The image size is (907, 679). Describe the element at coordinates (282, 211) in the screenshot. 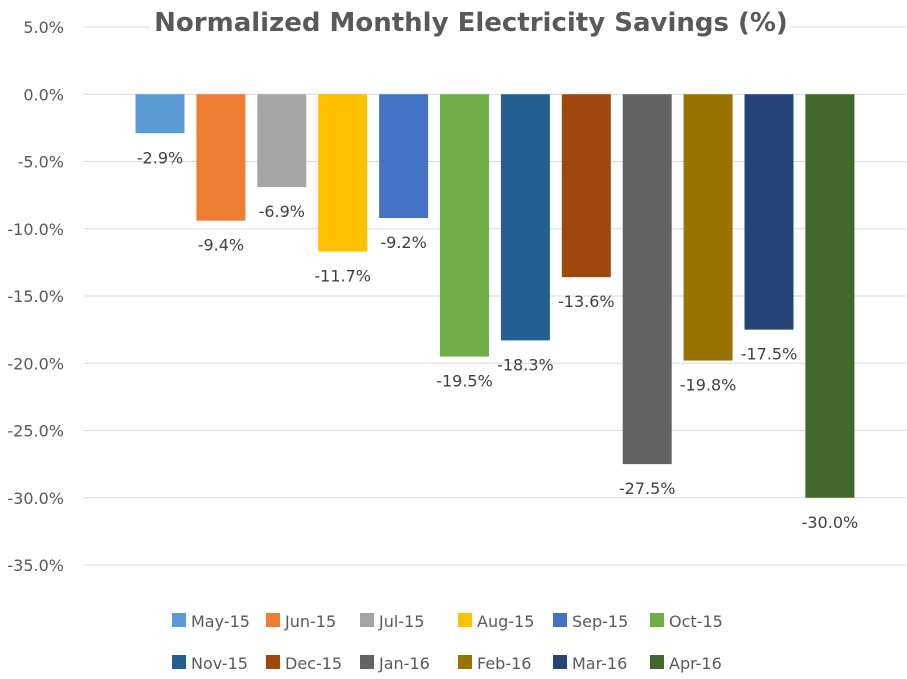

I see `data-label: -6.9%` at that location.